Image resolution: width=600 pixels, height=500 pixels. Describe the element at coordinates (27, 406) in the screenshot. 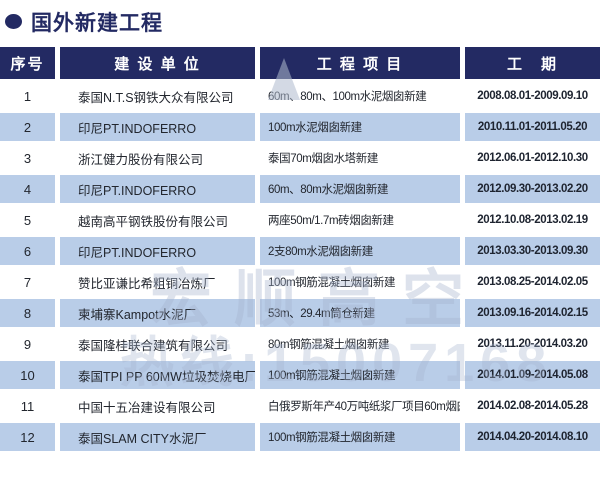

I see `row-number: 11` at that location.